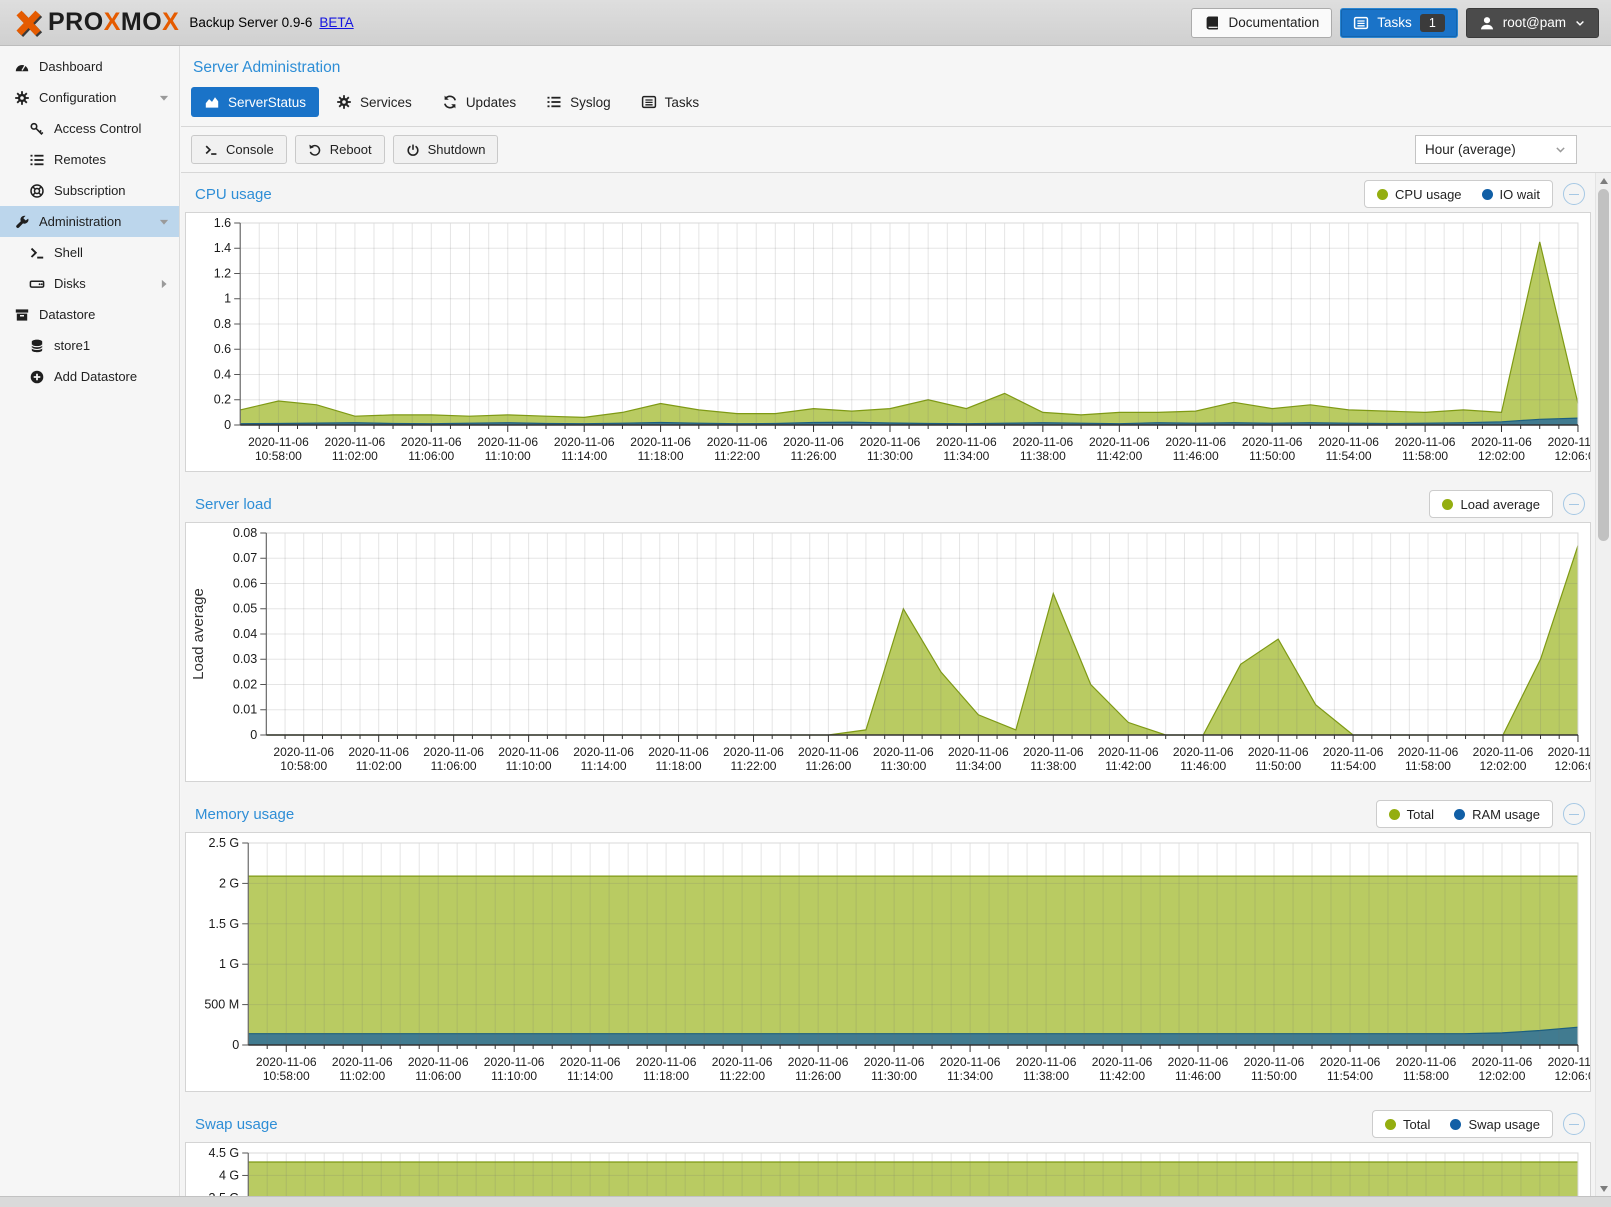  Describe the element at coordinates (805, 1201) in the screenshot. I see `horizontal-scrollbar` at that location.